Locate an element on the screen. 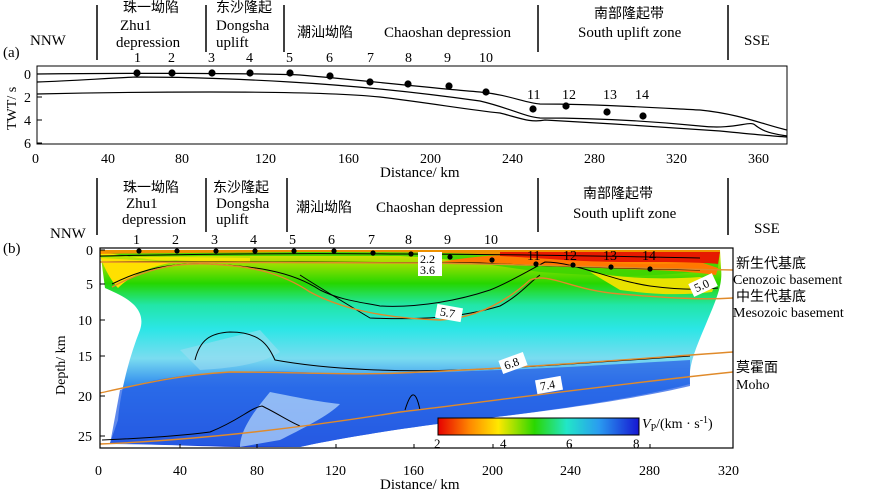 This screenshot has width=875, height=492. station-label: 14 is located at coordinates (649, 256).